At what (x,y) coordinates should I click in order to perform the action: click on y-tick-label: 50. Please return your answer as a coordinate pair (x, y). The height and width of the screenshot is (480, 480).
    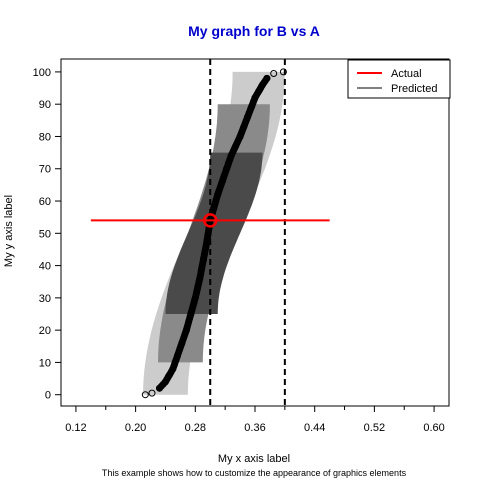
    Looking at the image, I should click on (45, 234).